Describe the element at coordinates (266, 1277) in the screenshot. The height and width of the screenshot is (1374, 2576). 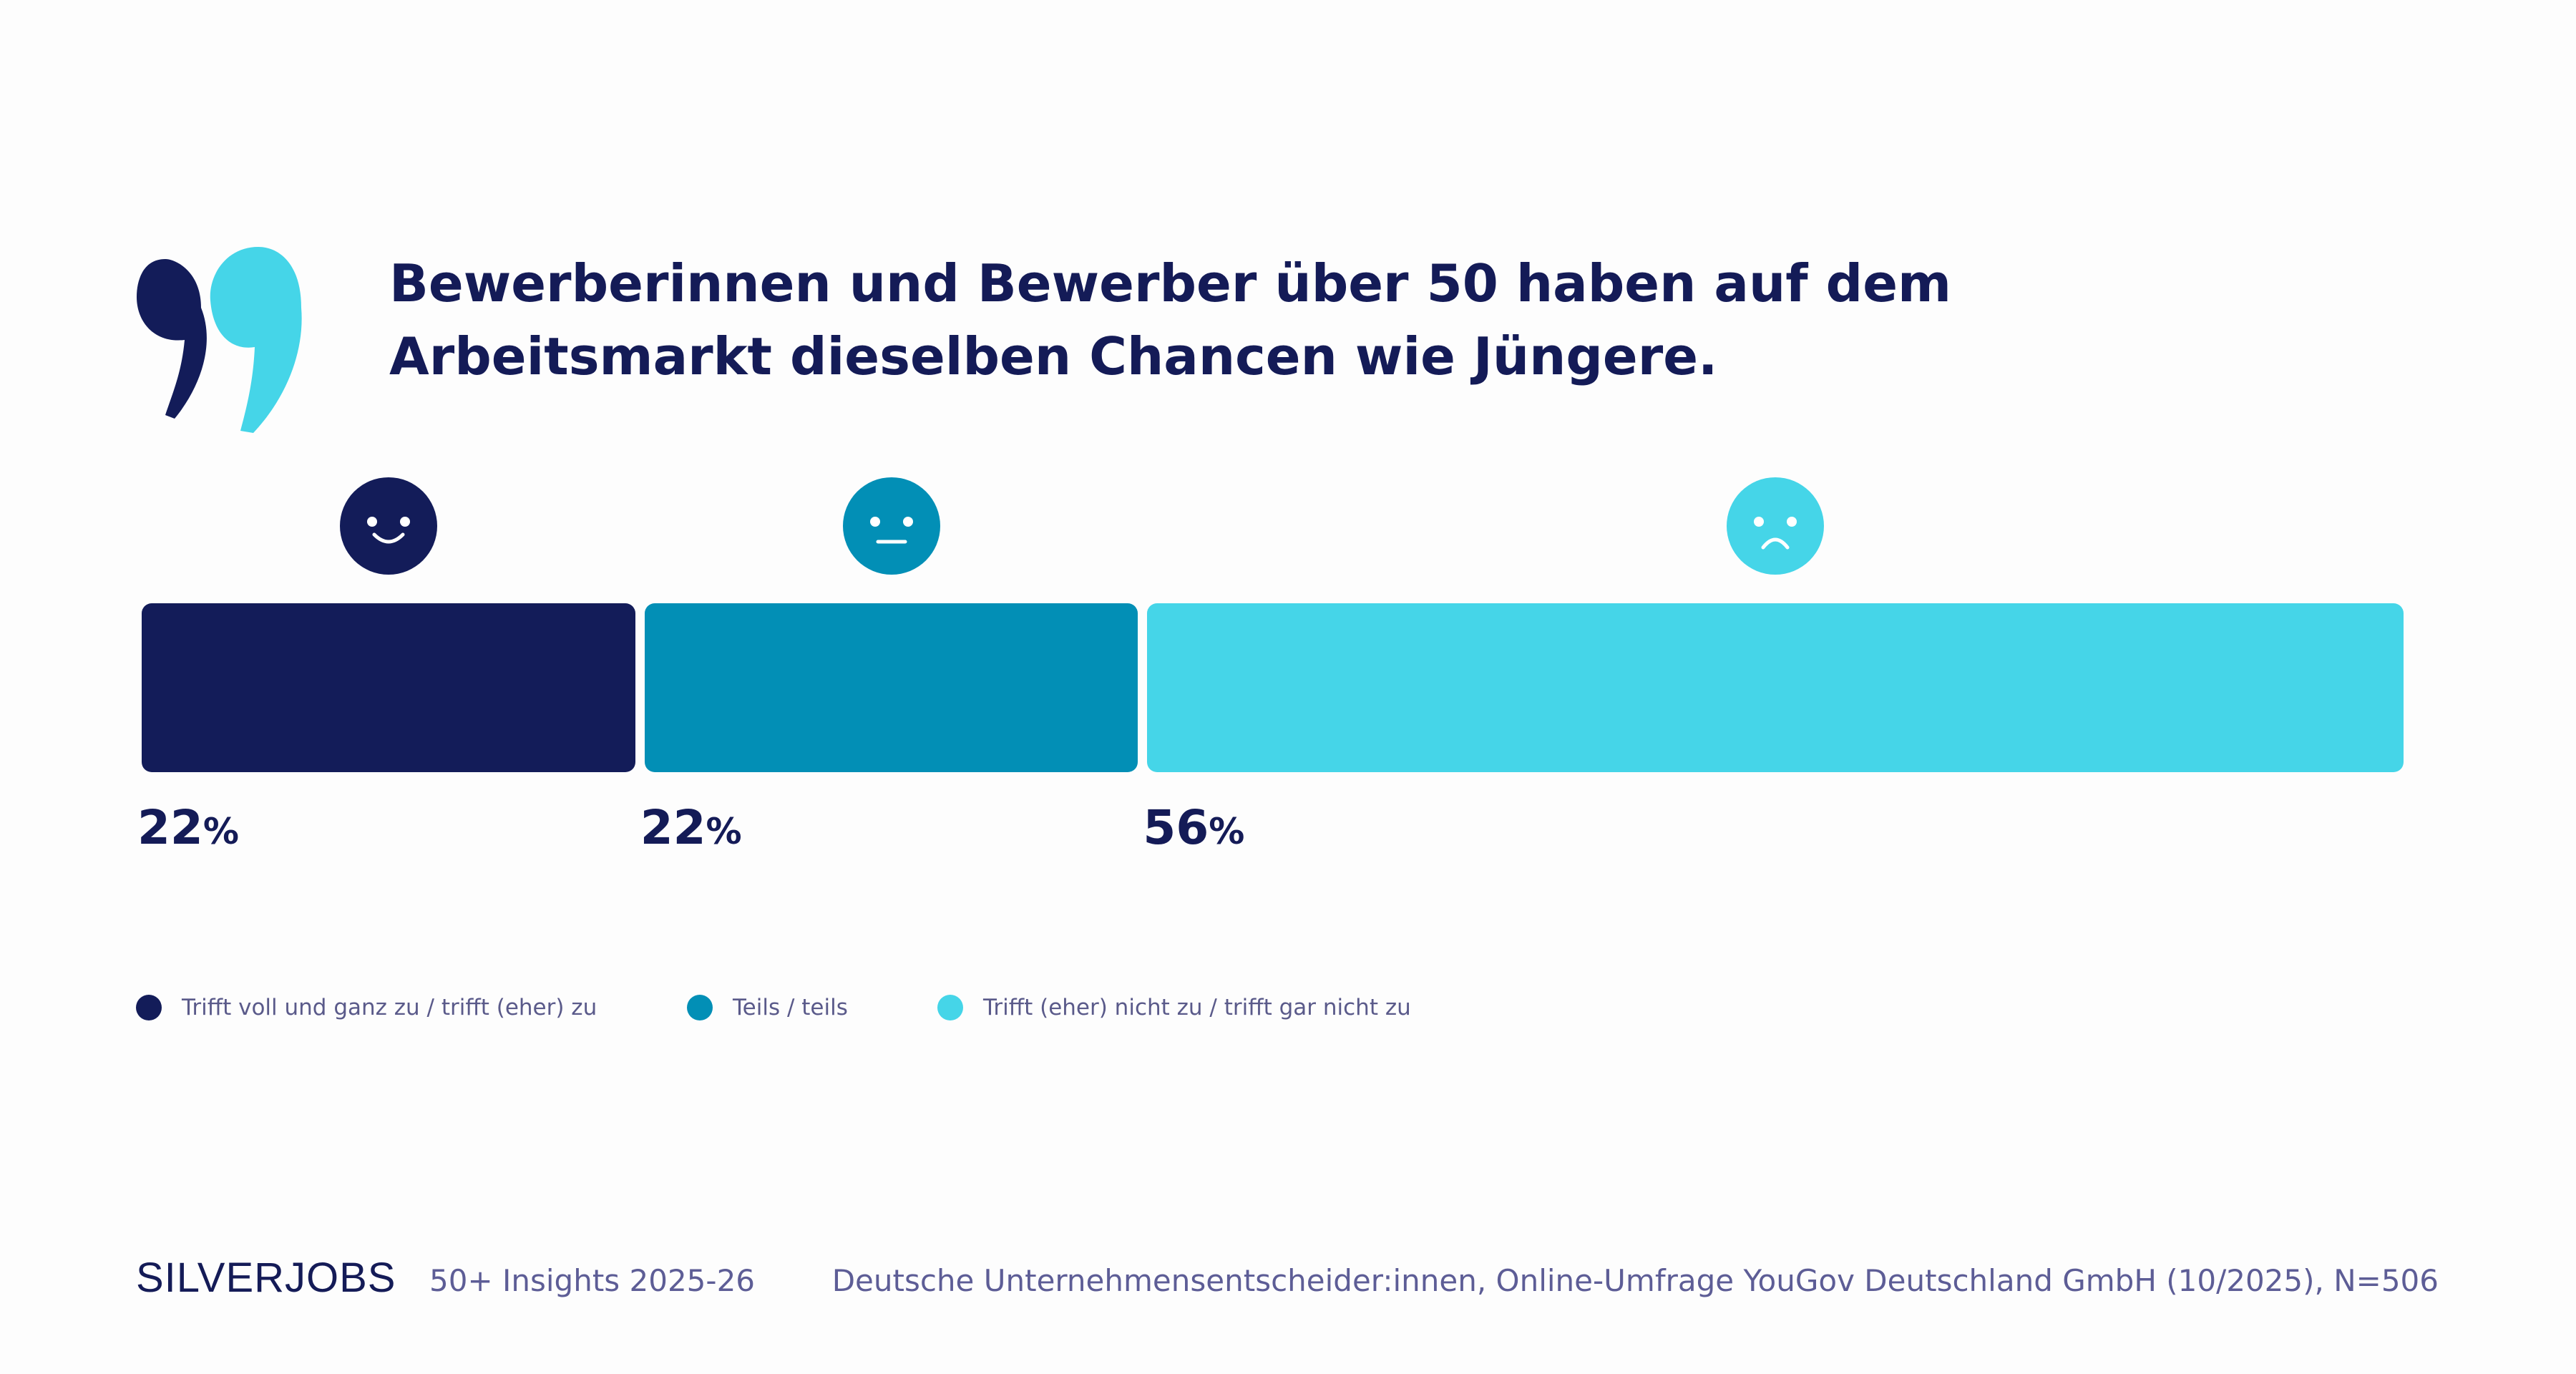
I see `silverjobs-logo: SILVERJOBS` at that location.